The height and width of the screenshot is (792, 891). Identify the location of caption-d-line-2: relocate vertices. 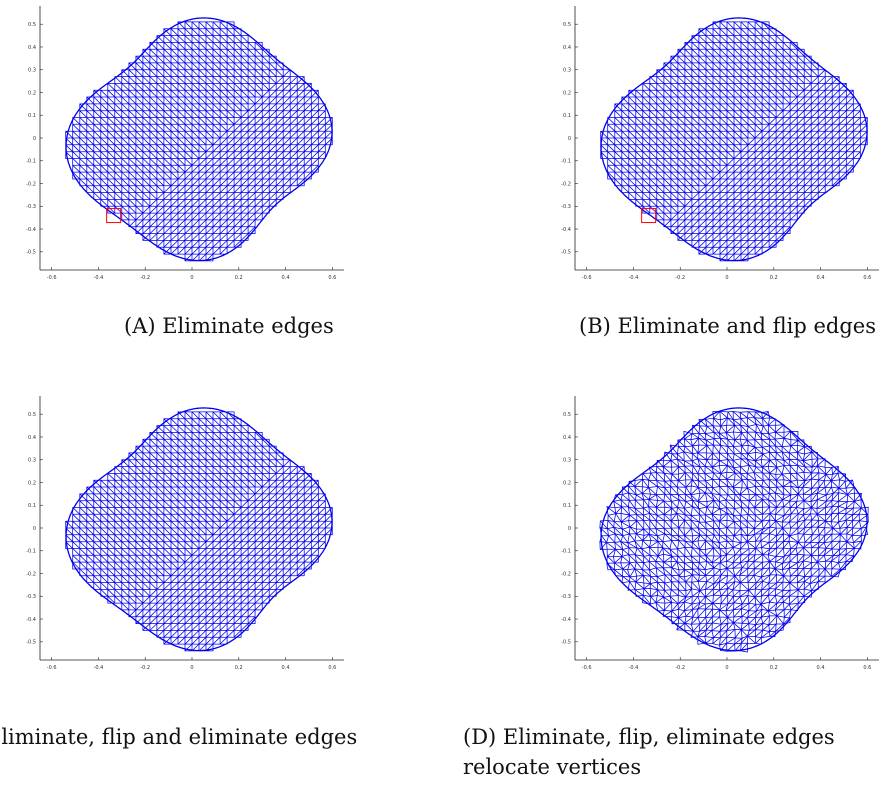
(552, 767).